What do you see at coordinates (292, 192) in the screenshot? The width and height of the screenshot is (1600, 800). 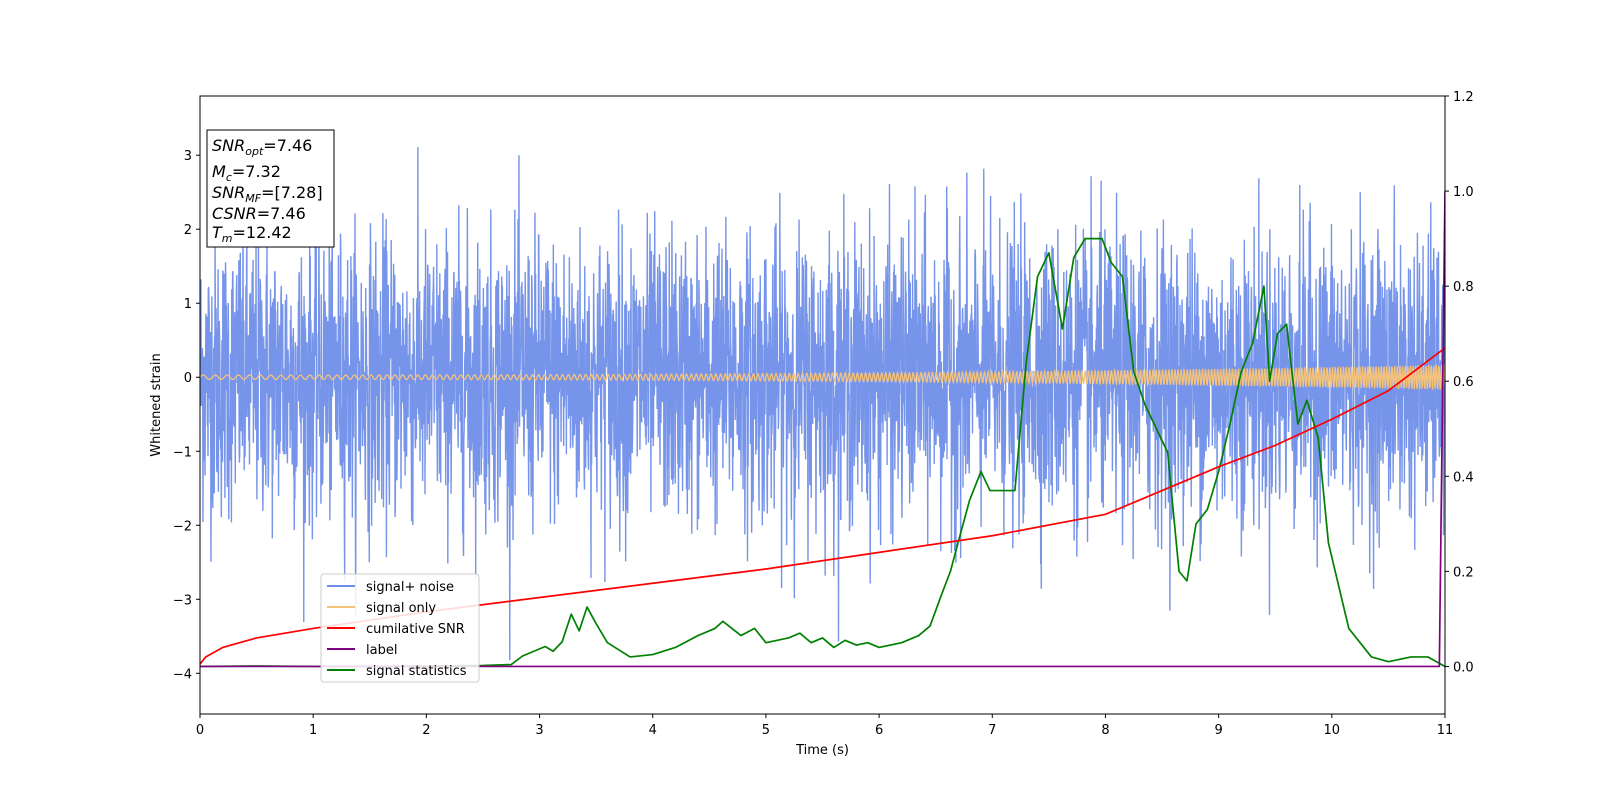 I see `stats-snr-mf-value: =[7.28]` at bounding box center [292, 192].